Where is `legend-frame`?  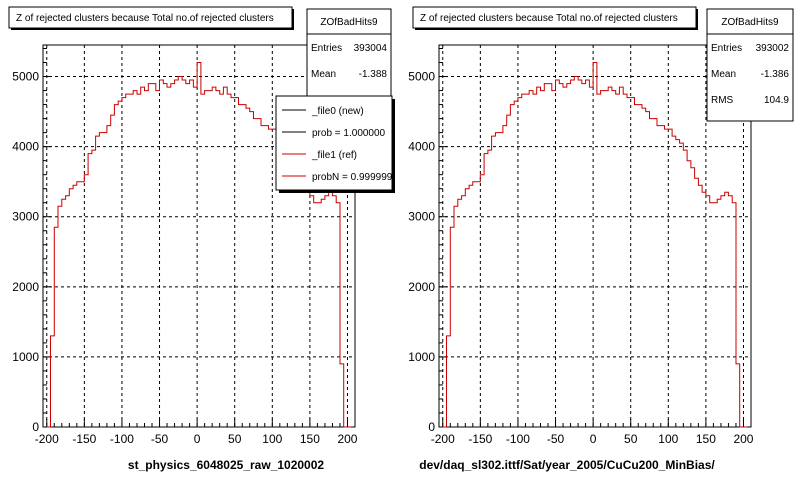 legend-frame is located at coordinates (334, 143).